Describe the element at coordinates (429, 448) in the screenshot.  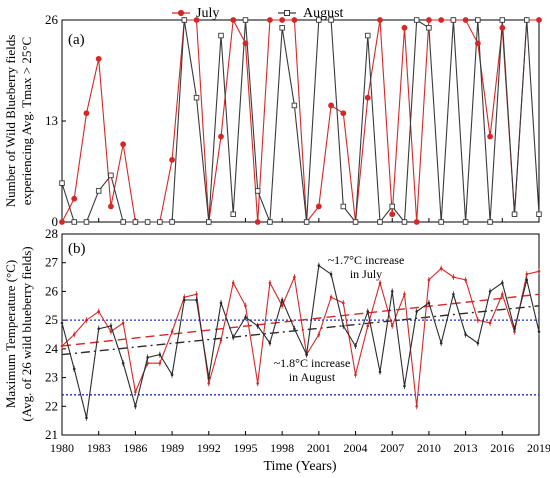
I see `x-tick-label: 2010` at that location.